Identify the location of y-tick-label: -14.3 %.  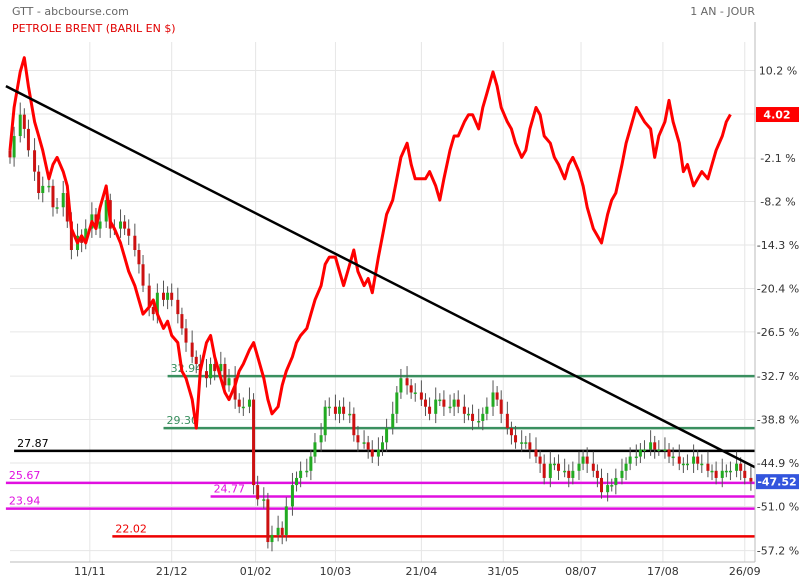
(778, 245).